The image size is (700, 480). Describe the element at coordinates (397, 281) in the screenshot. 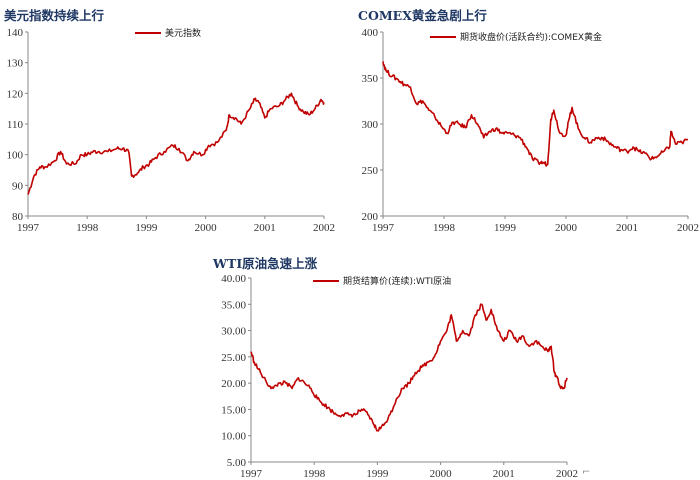

I see `legend-label: 期货结算价(连续):WTI原油` at that location.